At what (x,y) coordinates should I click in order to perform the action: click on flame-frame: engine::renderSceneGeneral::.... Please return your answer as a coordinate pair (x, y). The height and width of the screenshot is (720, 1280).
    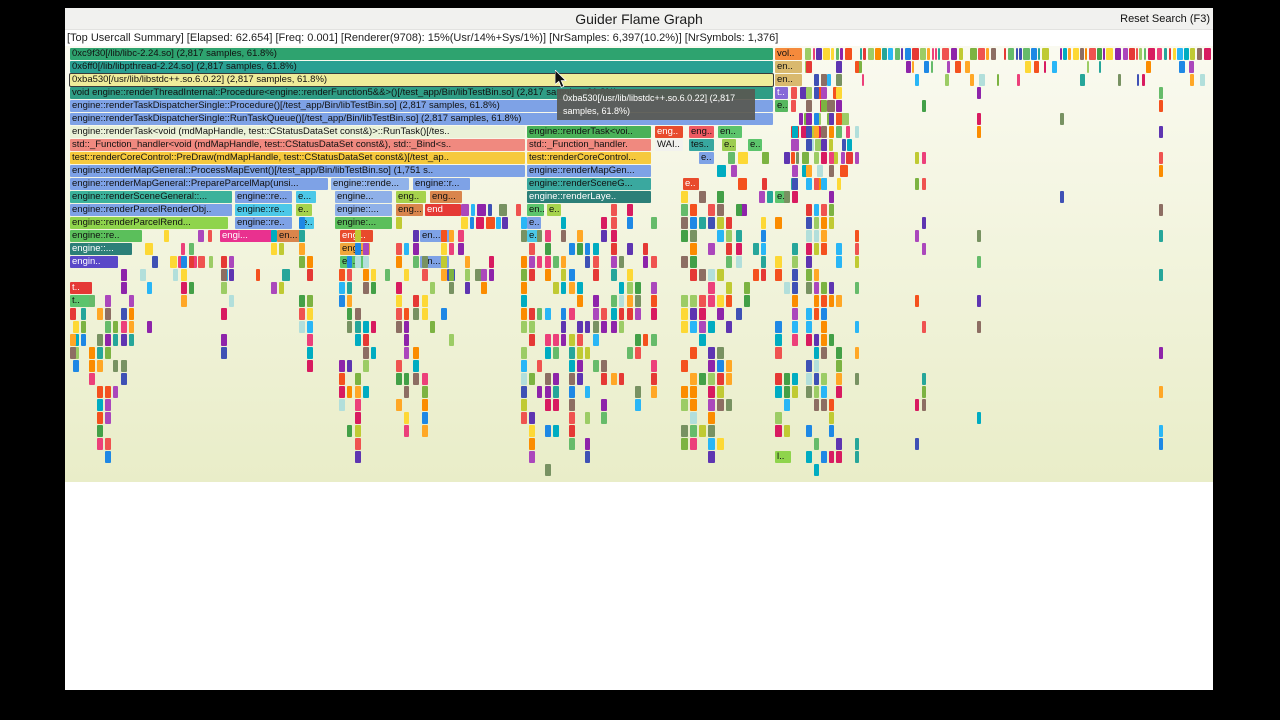
    Looking at the image, I should click on (151, 197).